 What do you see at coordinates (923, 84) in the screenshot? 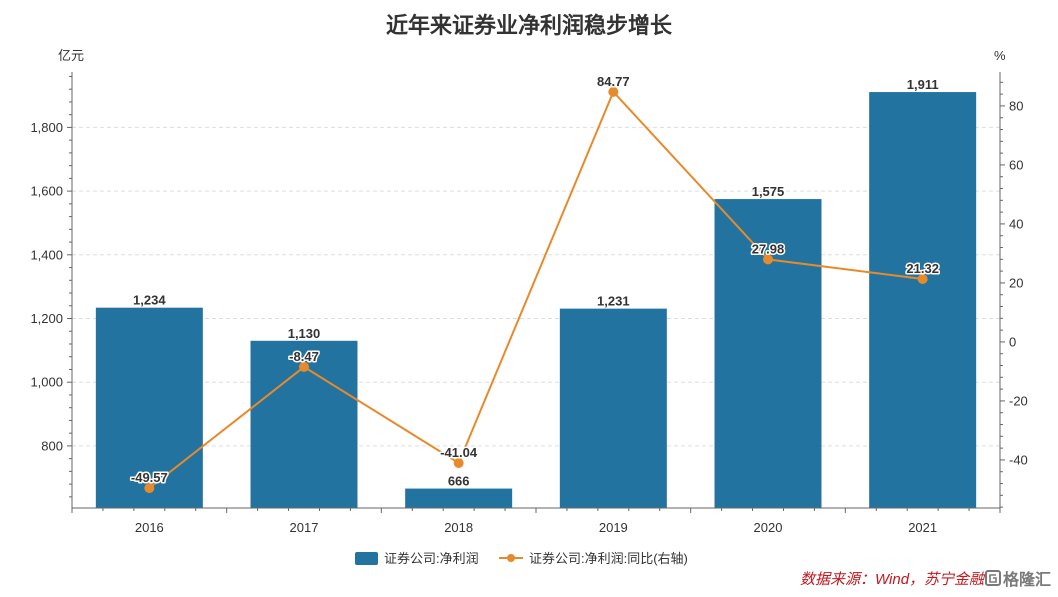
I see `bar-label-2021: 1,911` at bounding box center [923, 84].